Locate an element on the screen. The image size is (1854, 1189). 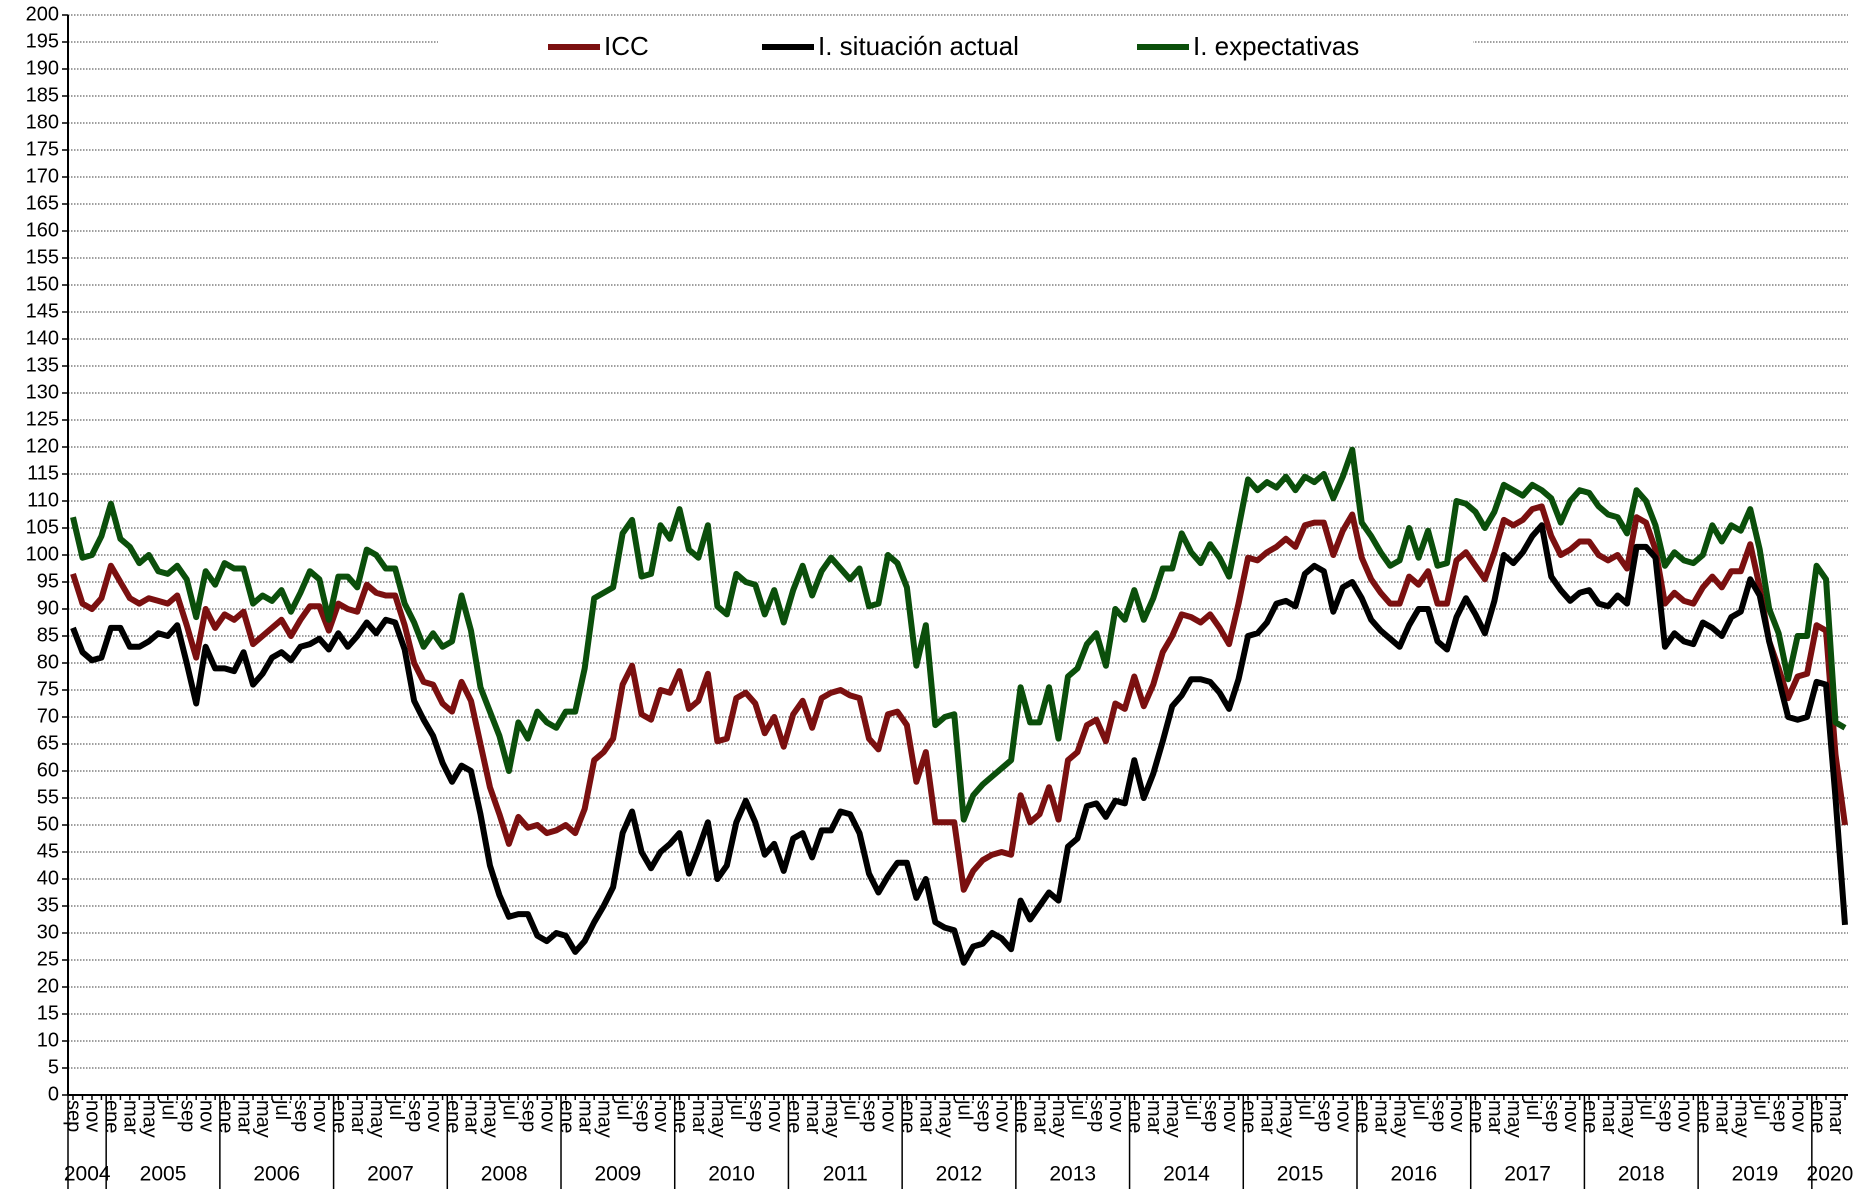
year-label: 2018 is located at coordinates (1641, 1174).